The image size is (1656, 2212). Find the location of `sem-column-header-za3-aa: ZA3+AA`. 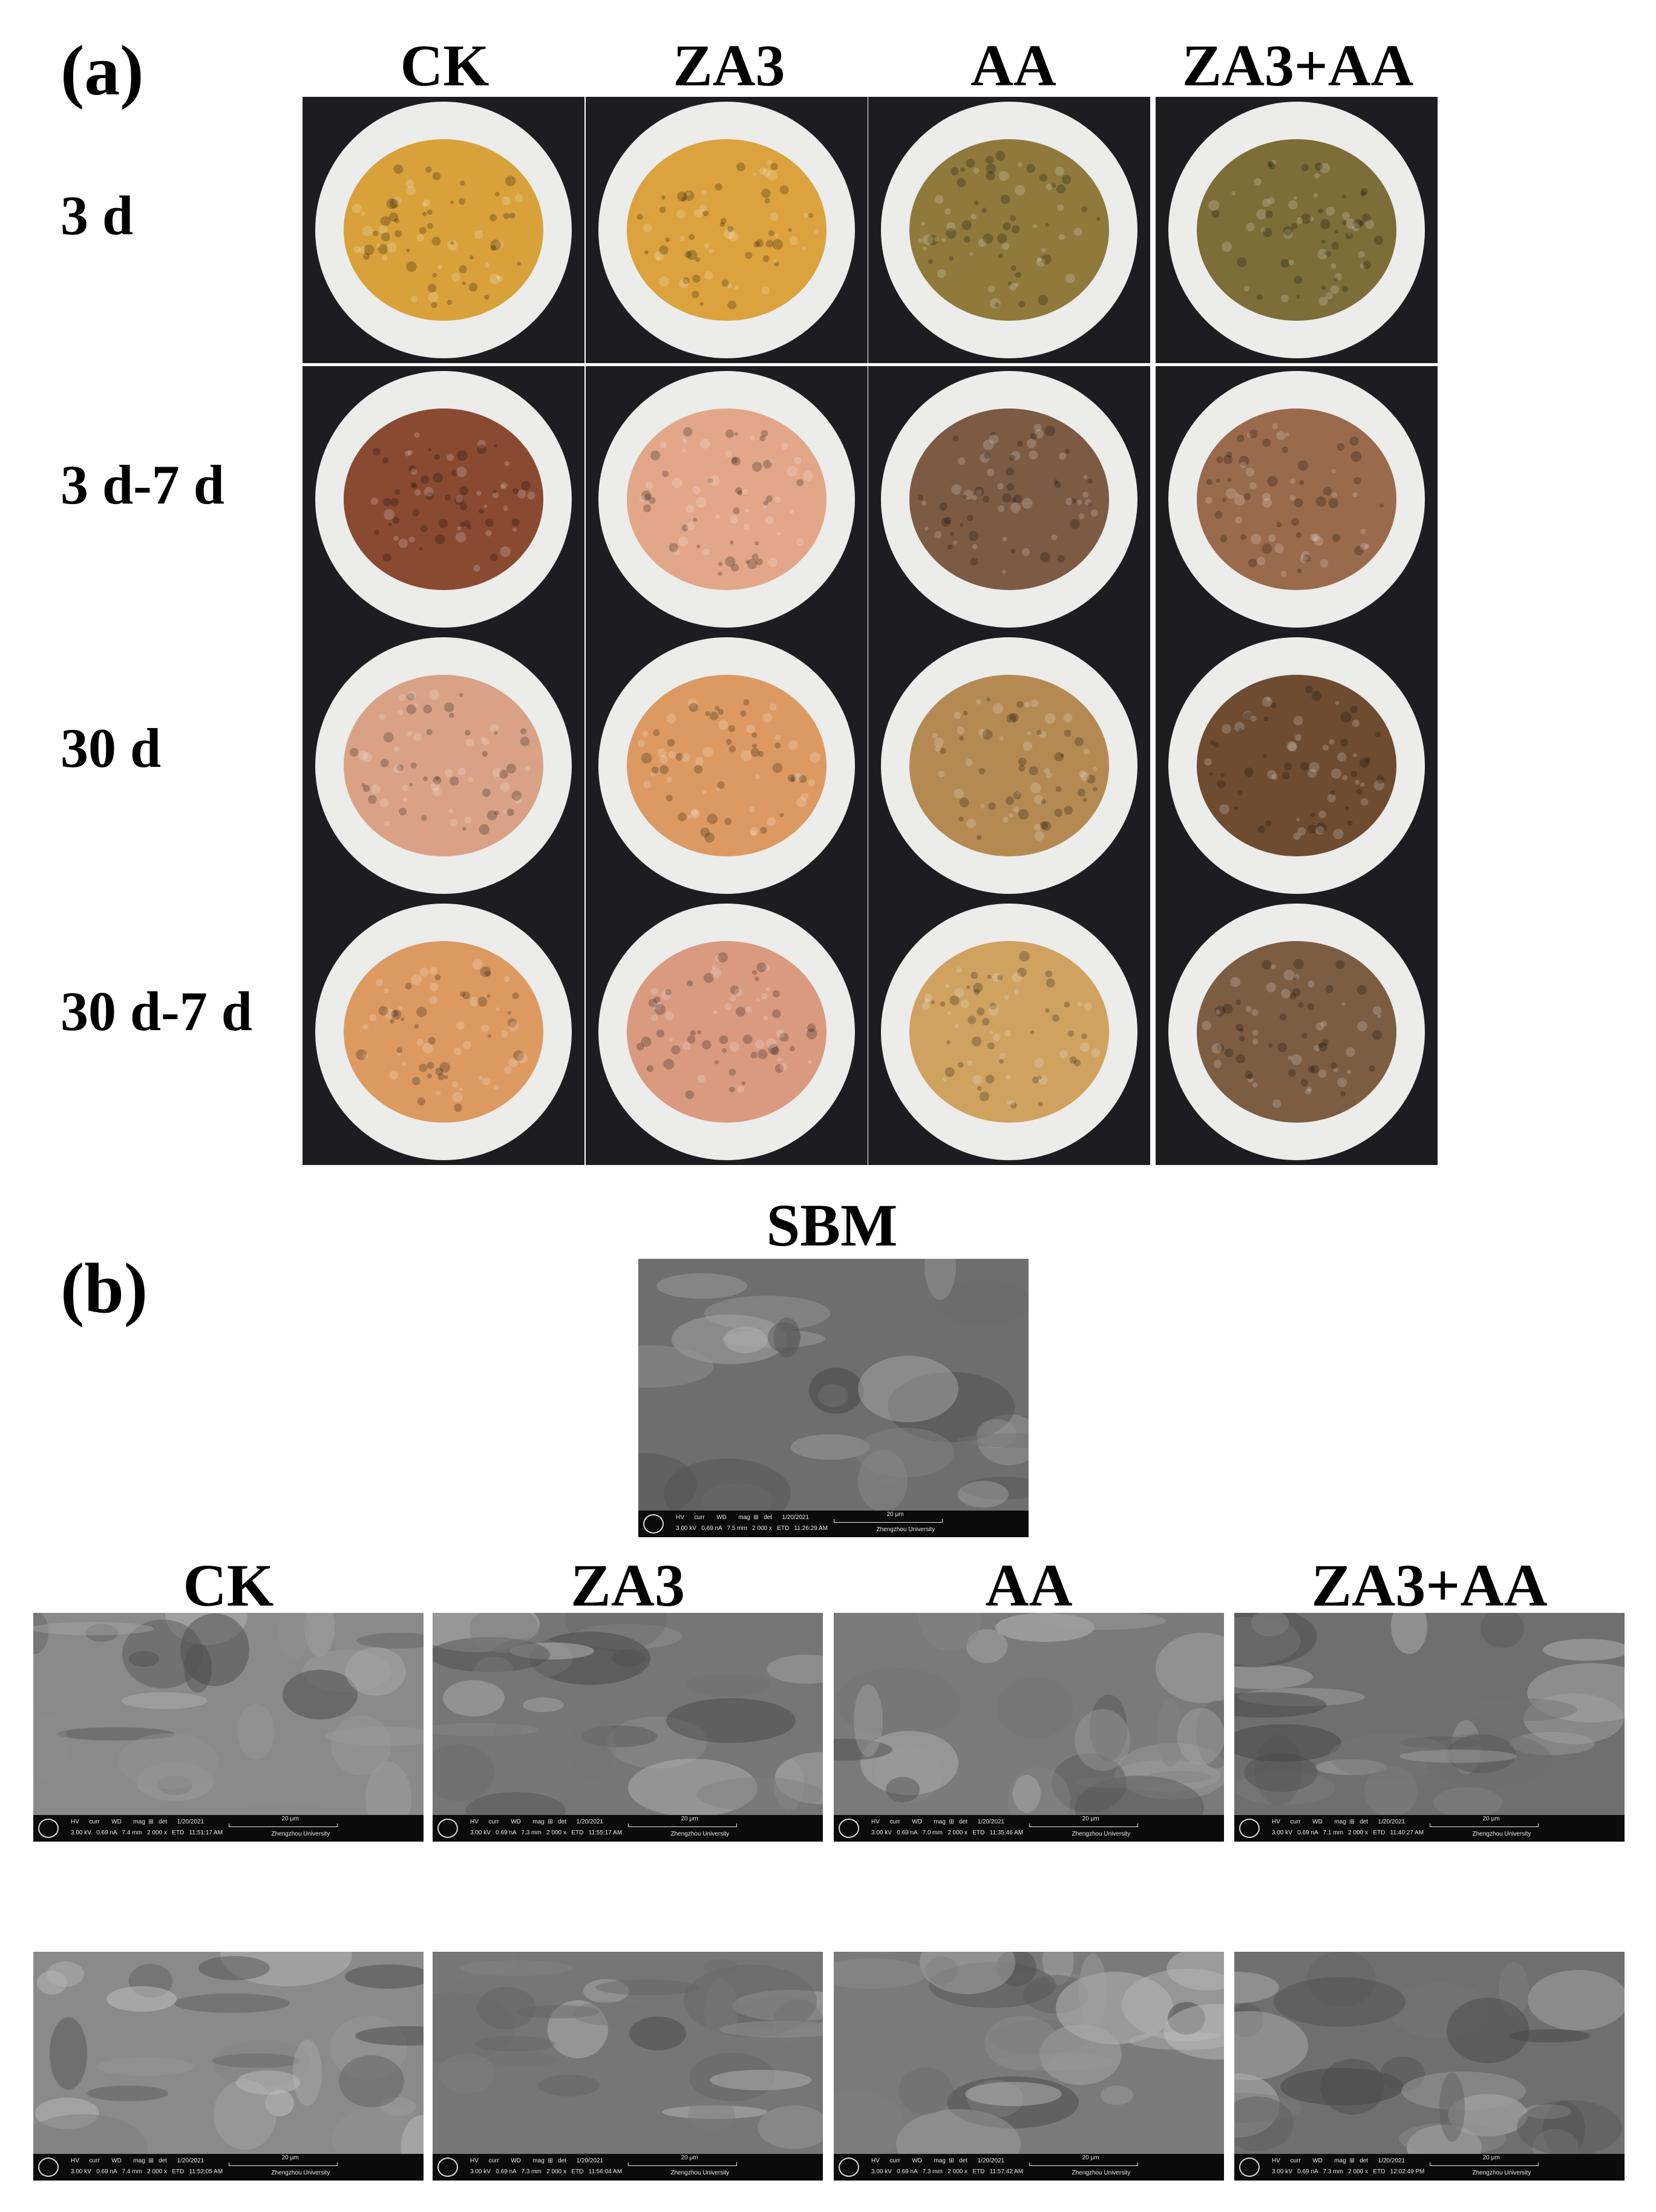

sem-column-header-za3-aa: ZA3+AA is located at coordinates (1429, 1586).